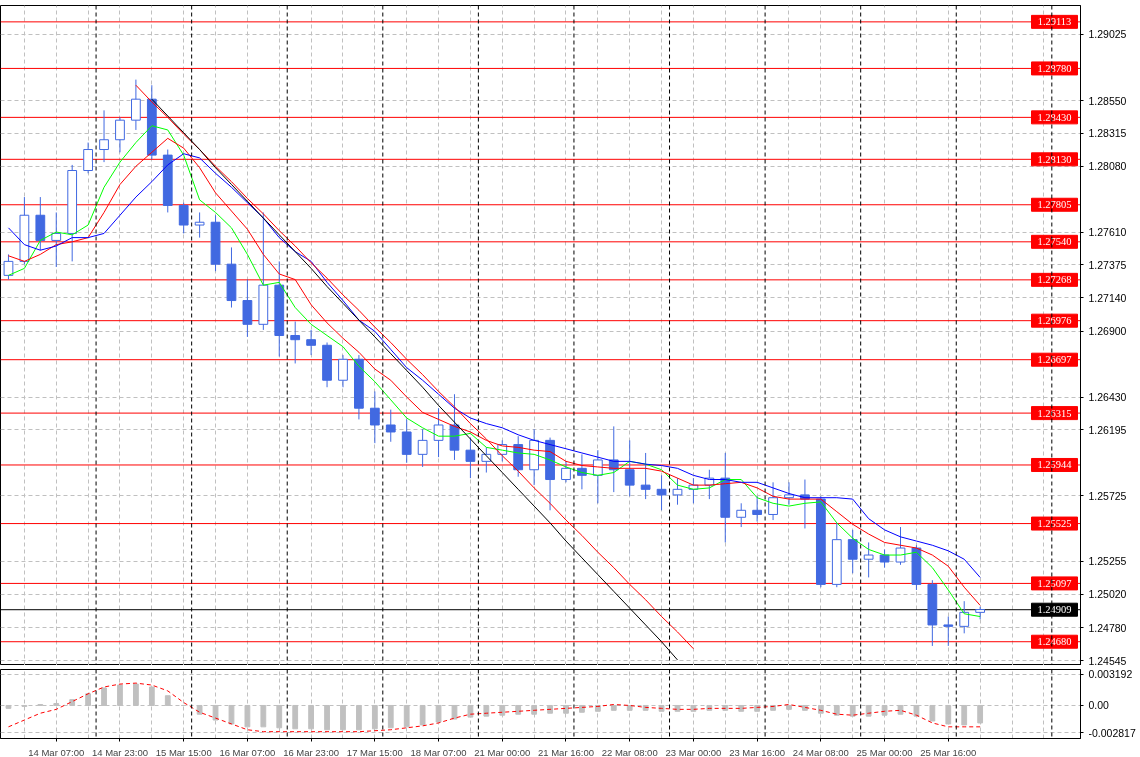 The height and width of the screenshot is (757, 1140). I want to click on y-tick-label: 1.25725, so click(1107, 495).